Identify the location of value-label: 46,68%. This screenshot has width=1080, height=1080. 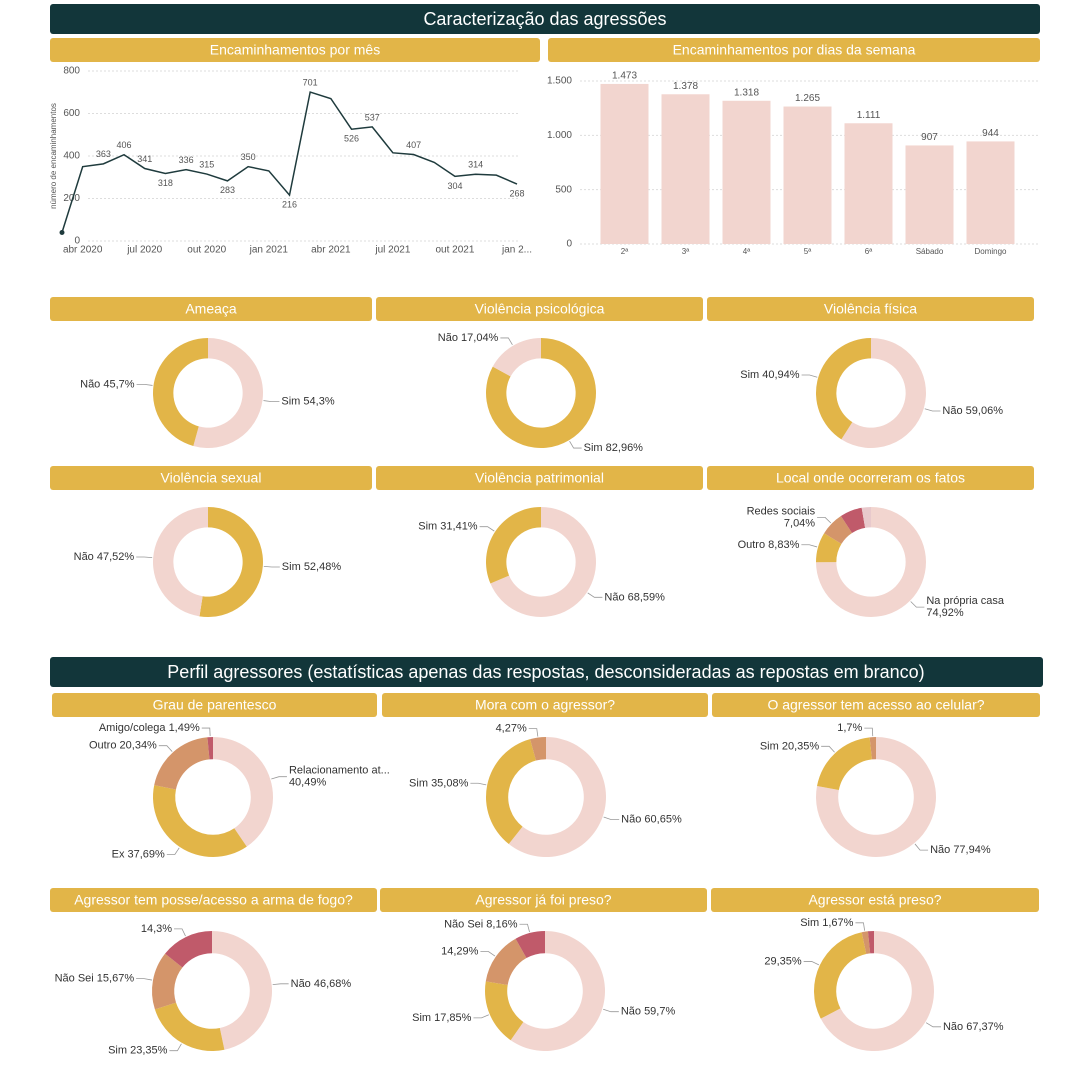
(333, 984).